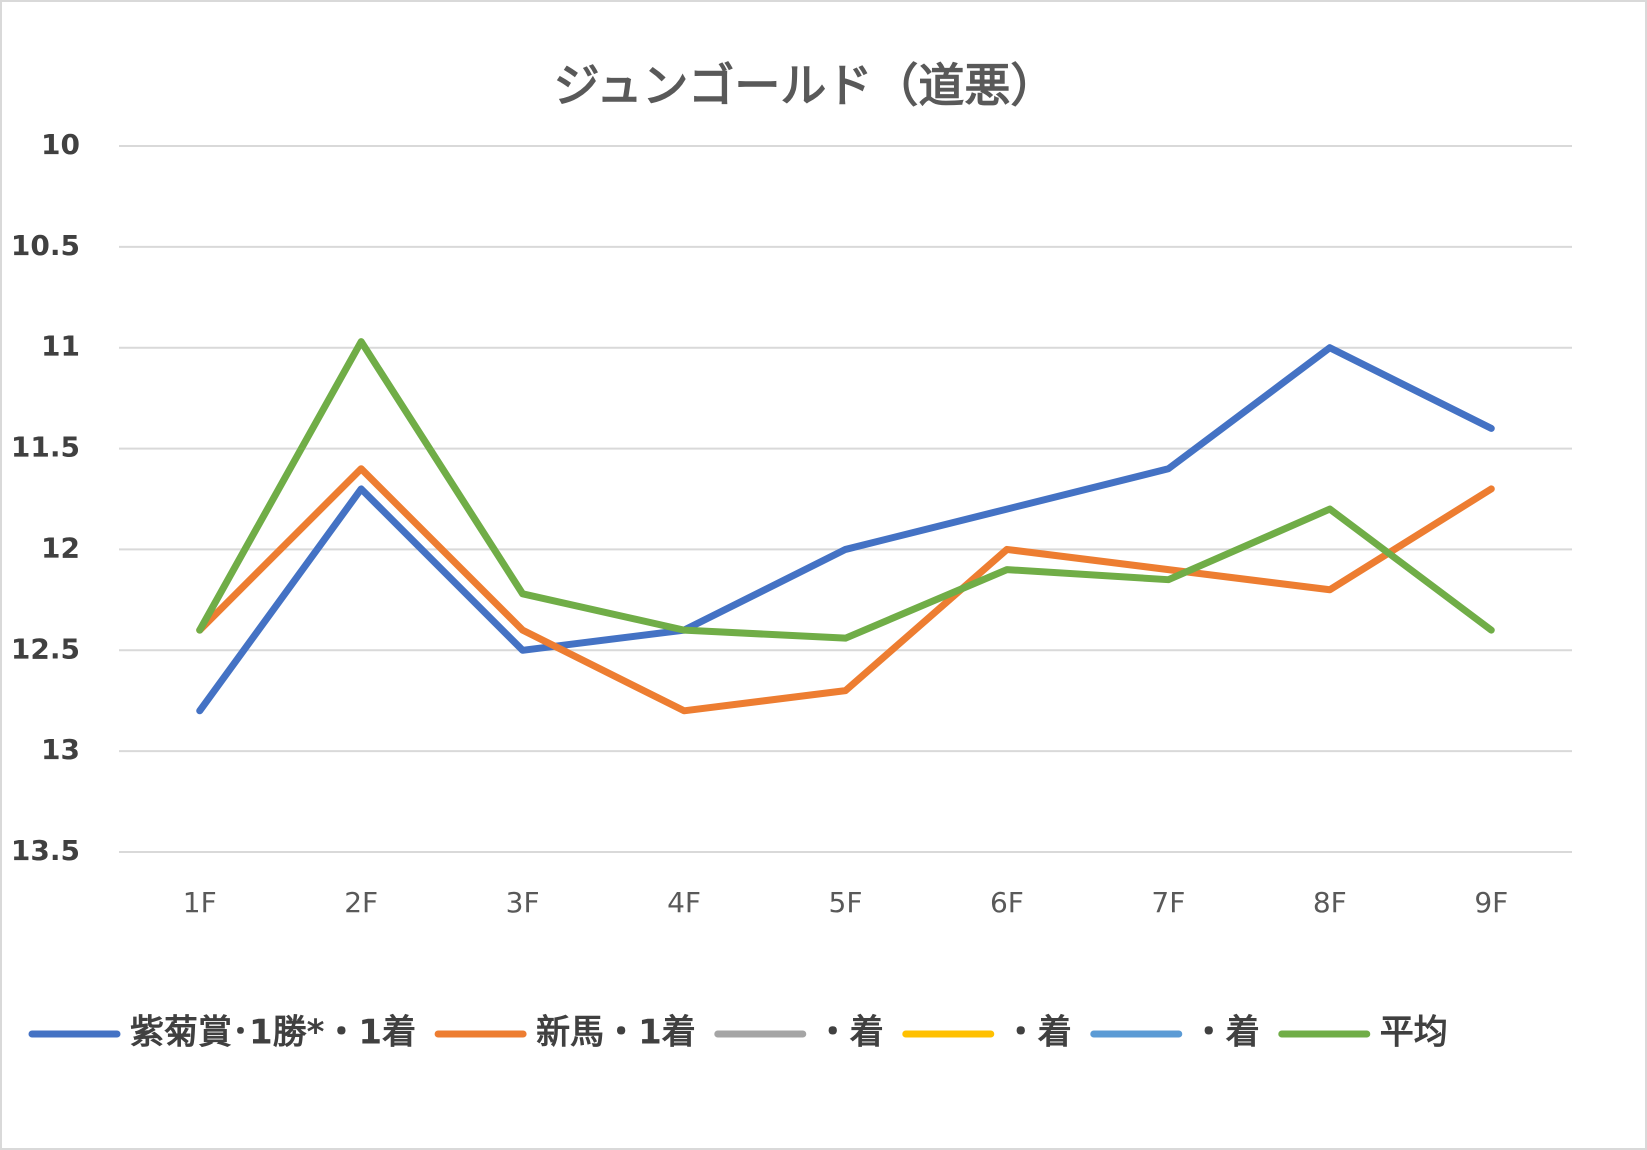  I want to click on x-tick-label: 3F, so click(523, 902).